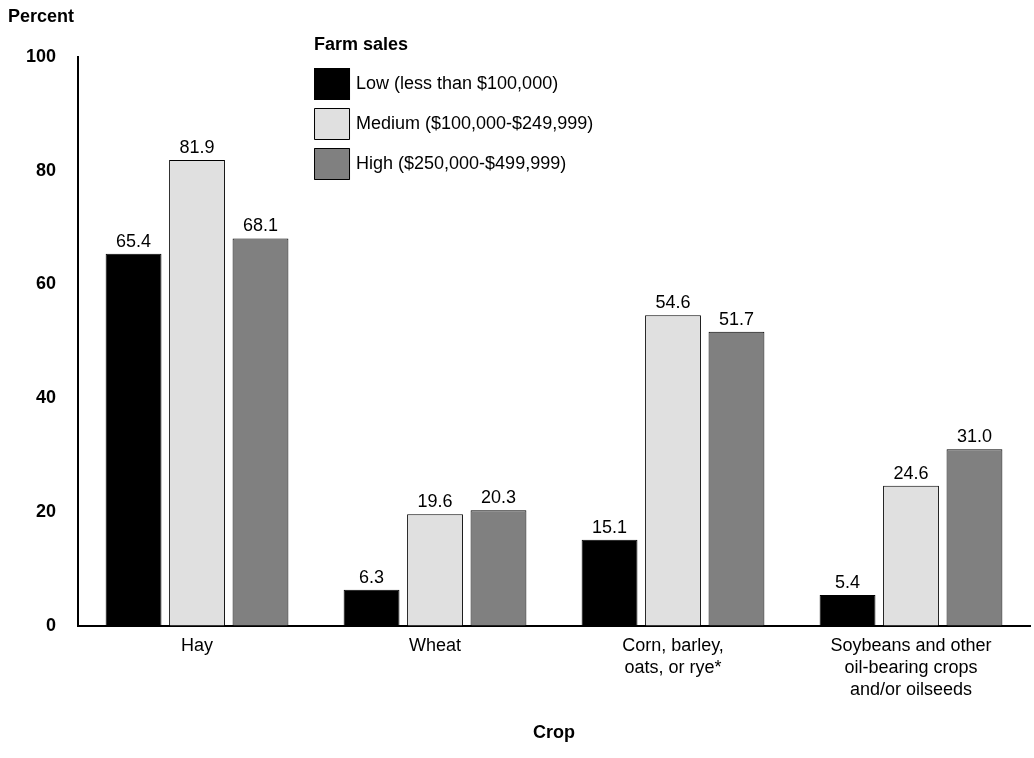  What do you see at coordinates (974, 436) in the screenshot?
I see `data-label: 31.0` at bounding box center [974, 436].